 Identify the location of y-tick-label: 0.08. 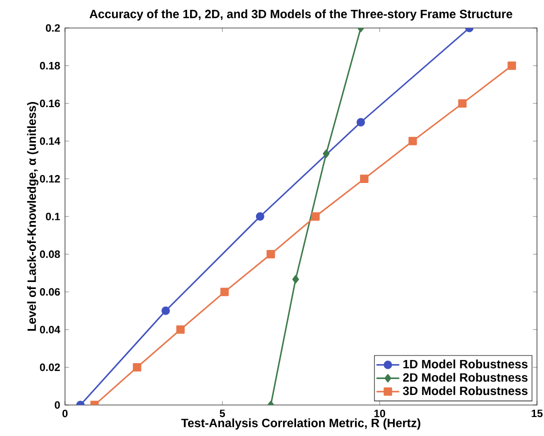
(50, 254).